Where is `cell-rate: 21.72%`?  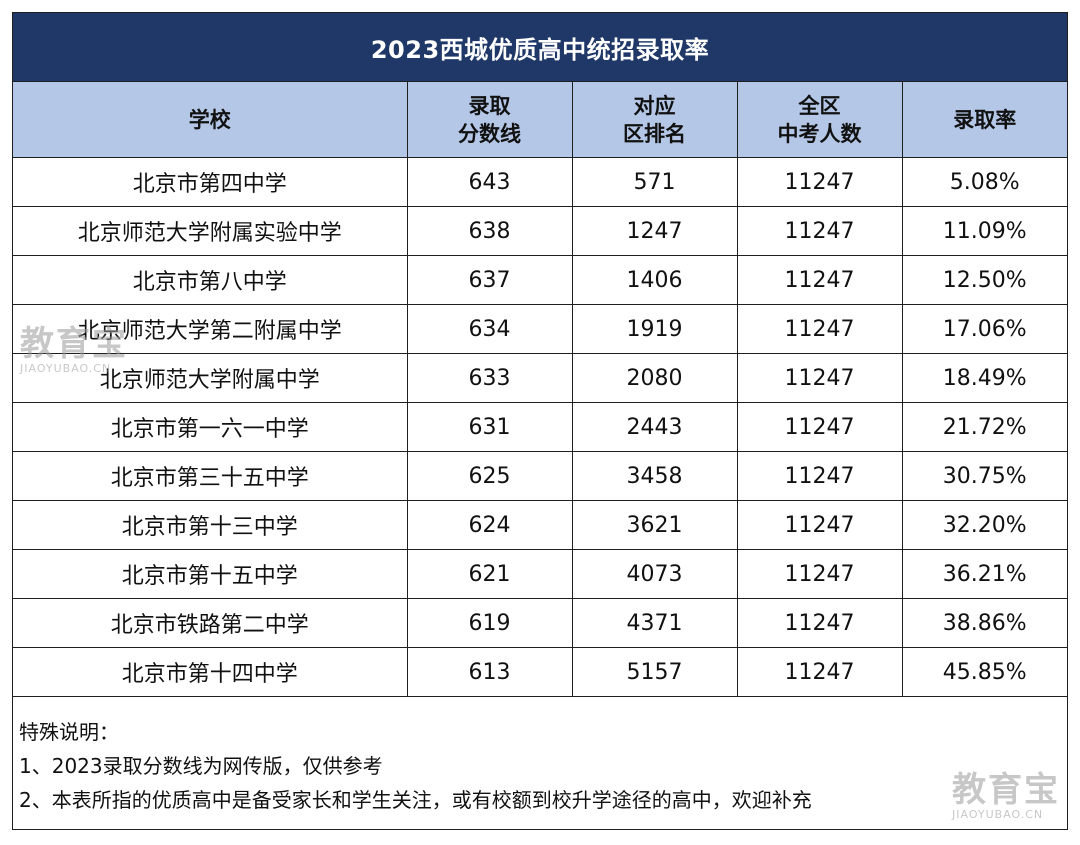 cell-rate: 21.72% is located at coordinates (984, 427).